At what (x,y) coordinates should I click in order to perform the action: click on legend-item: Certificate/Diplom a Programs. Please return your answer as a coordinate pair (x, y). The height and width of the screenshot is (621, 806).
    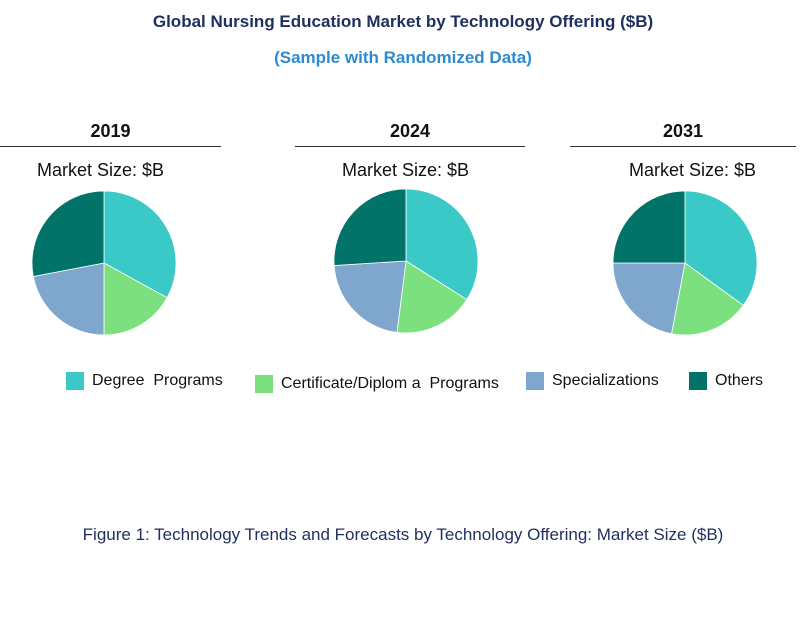
    Looking at the image, I should click on (377, 384).